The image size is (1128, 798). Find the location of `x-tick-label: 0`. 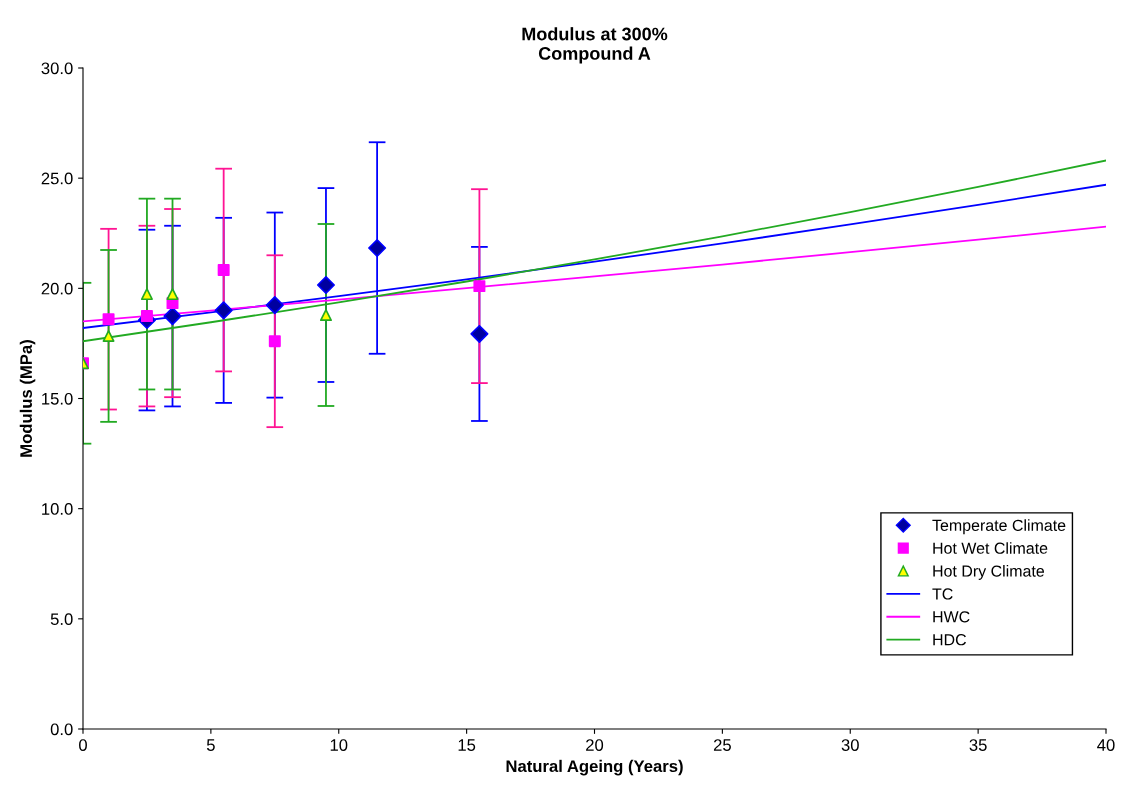

x-tick-label: 0 is located at coordinates (83, 745).